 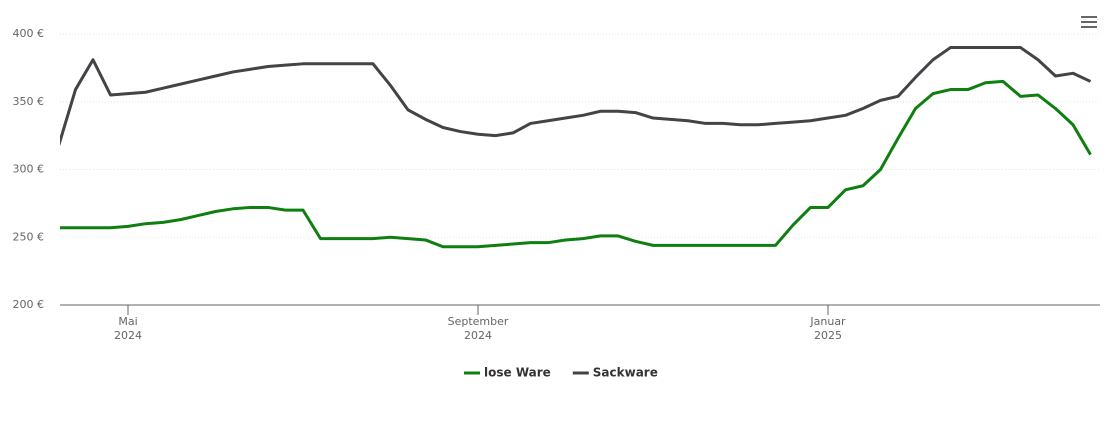 I want to click on legend-item: Sackware, so click(x=615, y=373).